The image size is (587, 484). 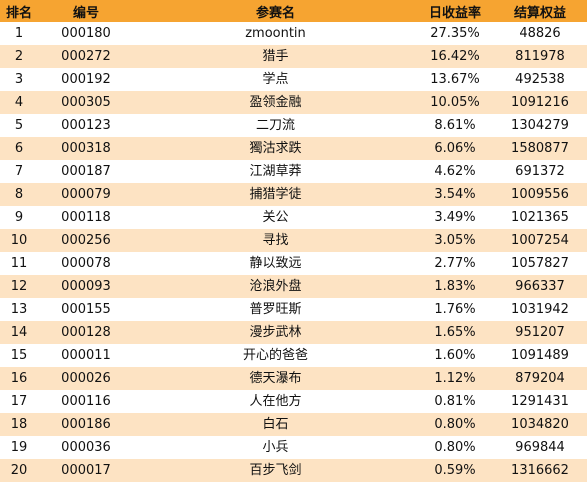 I want to click on cell-daily-return: 10.05%, so click(x=455, y=102).